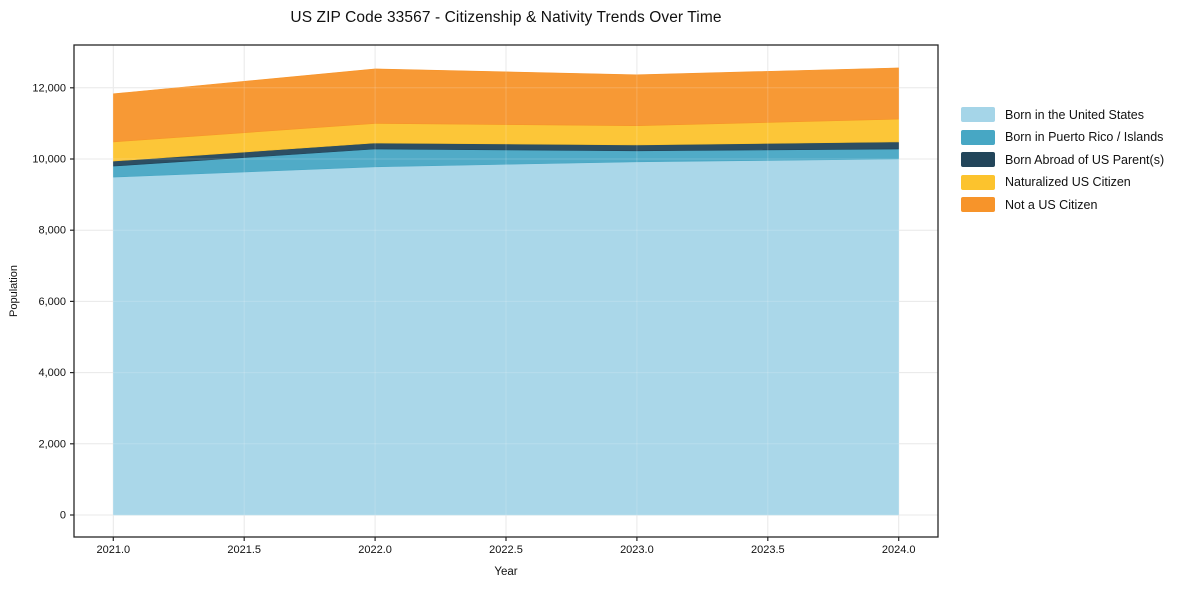 The height and width of the screenshot is (590, 1189). What do you see at coordinates (52, 231) in the screenshot?
I see `y-tick-label: 8,000` at bounding box center [52, 231].